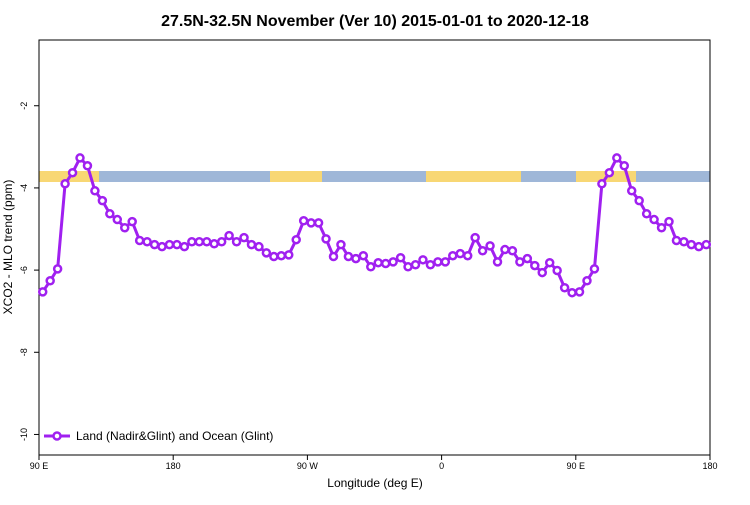  I want to click on y-tick-label: -8, so click(24, 352).